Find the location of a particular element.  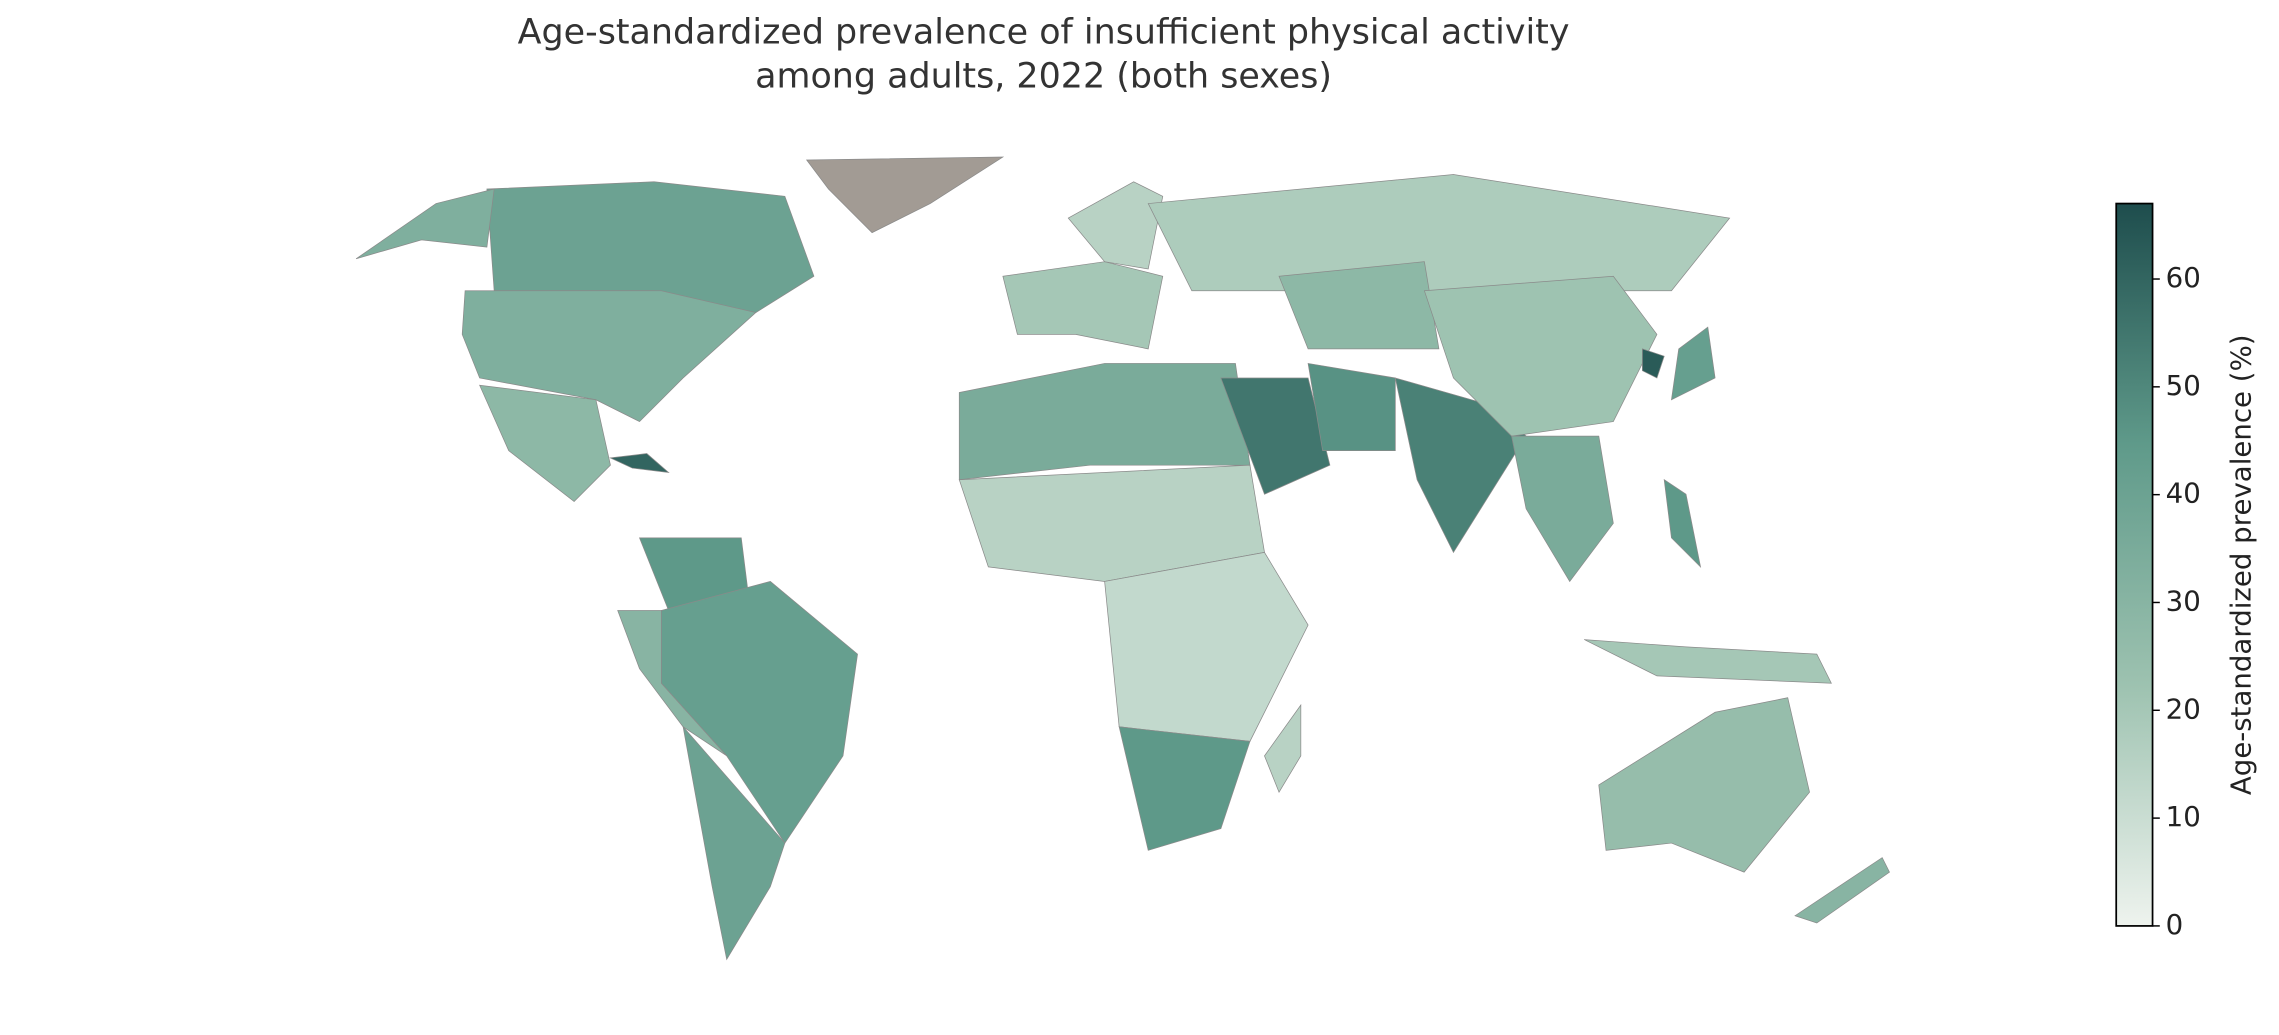

map-title: among adults, 2022 (both sexes) is located at coordinates (1043, 76).